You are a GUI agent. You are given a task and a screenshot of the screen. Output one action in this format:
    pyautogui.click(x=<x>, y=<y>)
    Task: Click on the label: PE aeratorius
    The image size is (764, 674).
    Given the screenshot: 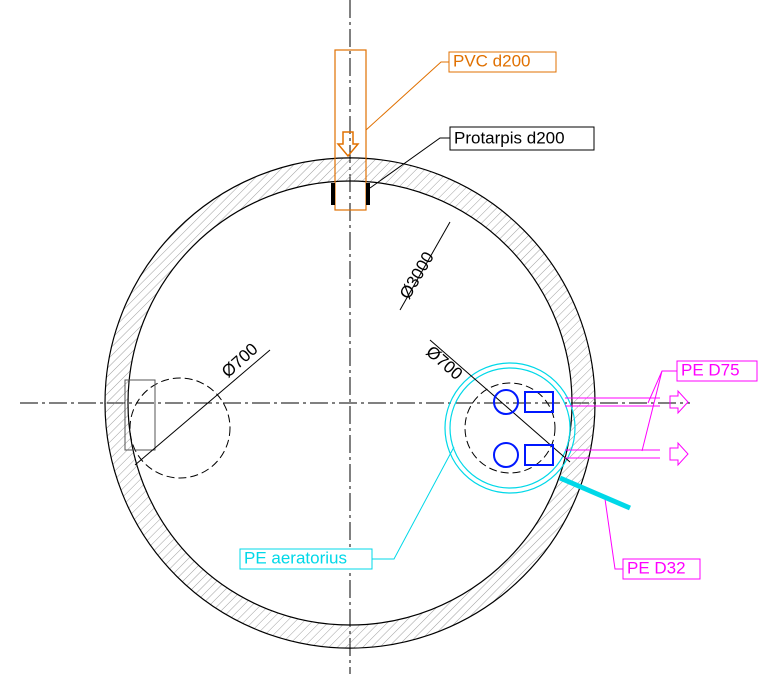 What is the action you would take?
    pyautogui.click(x=295, y=557)
    